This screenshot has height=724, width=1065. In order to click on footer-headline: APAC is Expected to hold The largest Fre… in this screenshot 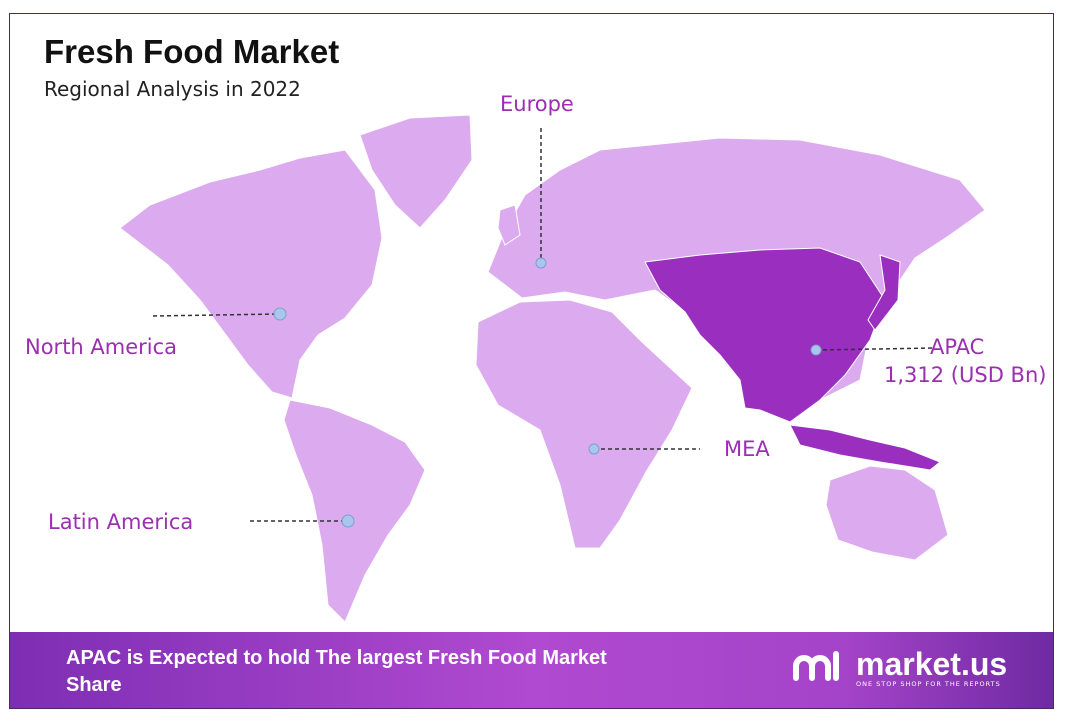, I will do `click(336, 671)`.